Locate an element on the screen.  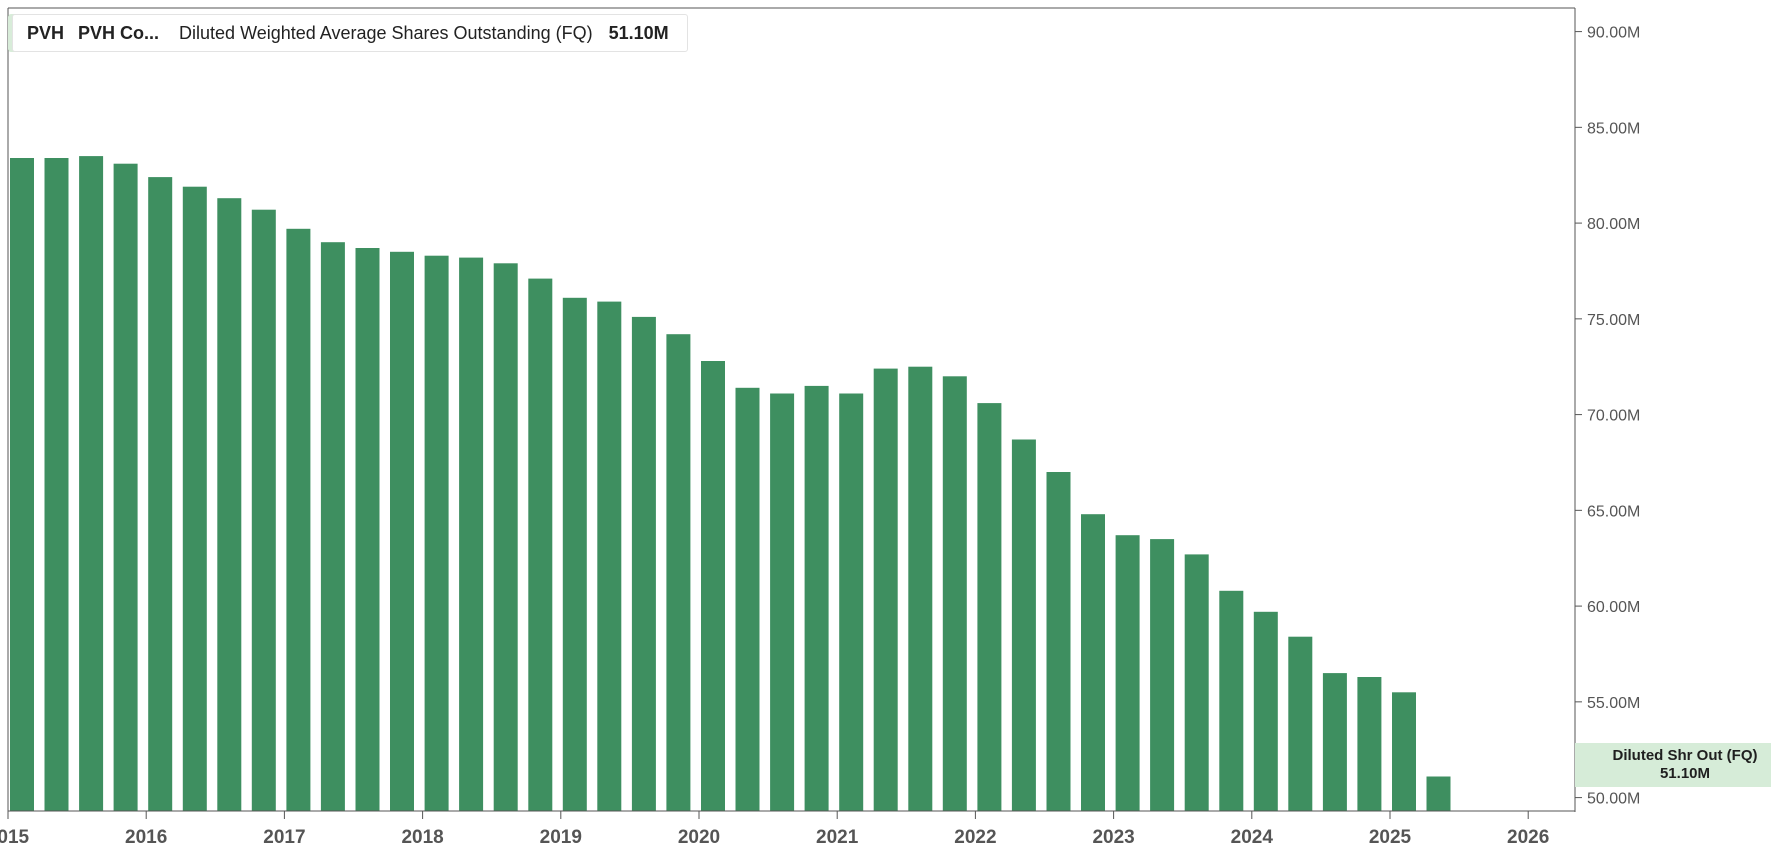
x-tick-label: 2024 is located at coordinates (1252, 837).